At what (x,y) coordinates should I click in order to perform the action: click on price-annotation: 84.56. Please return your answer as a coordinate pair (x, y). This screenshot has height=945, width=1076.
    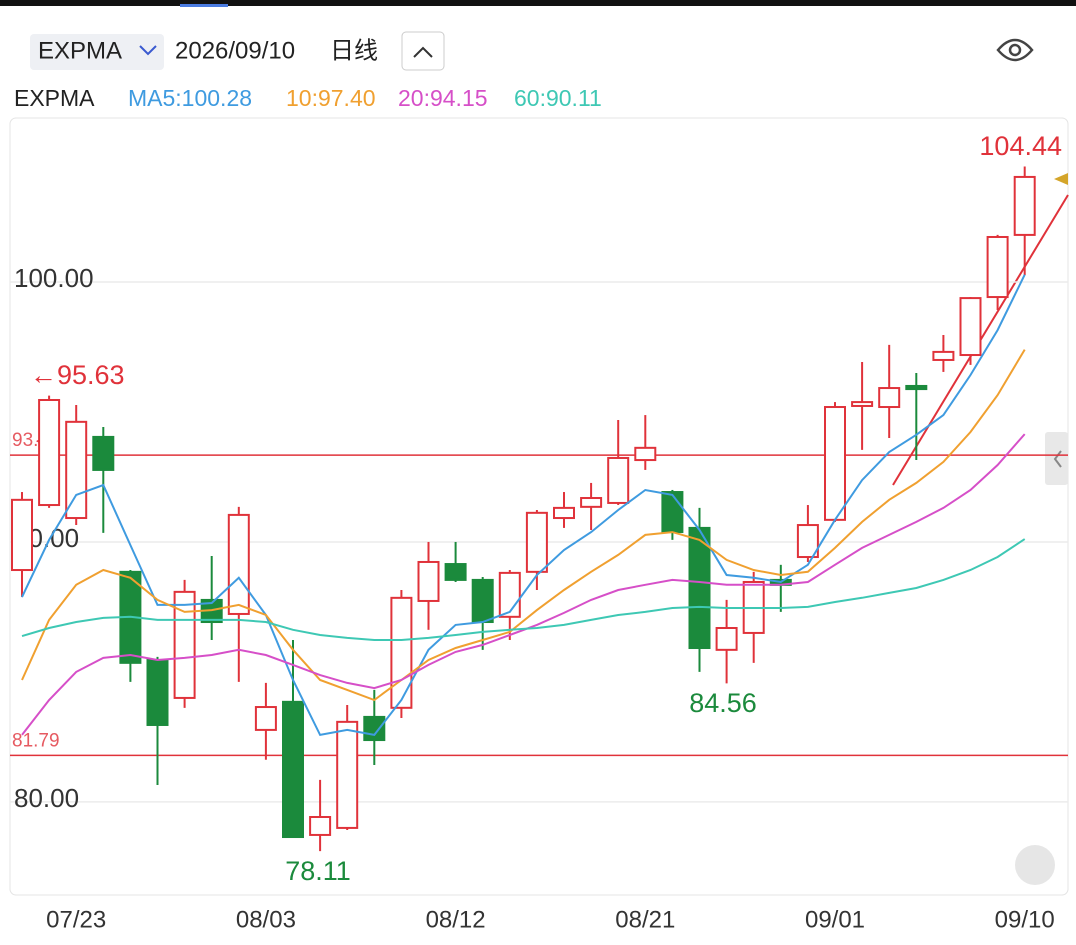
    Looking at the image, I should click on (723, 703).